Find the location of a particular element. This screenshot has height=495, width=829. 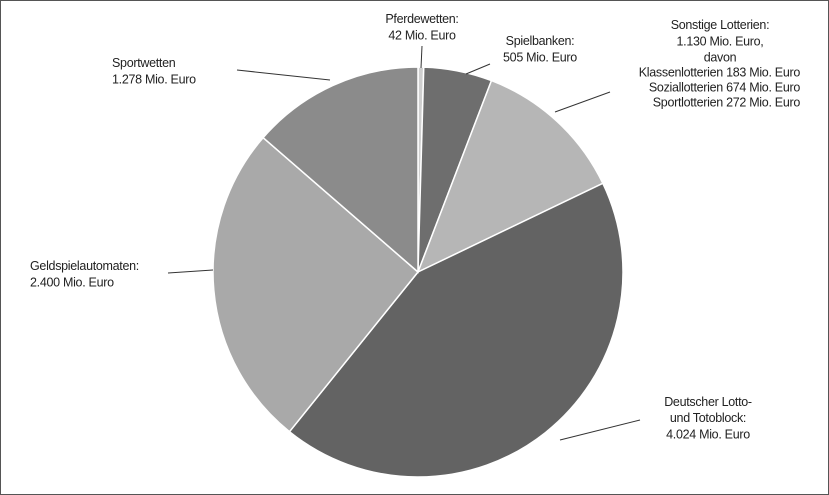

slice-label: Spielbanken: is located at coordinates (540, 41).